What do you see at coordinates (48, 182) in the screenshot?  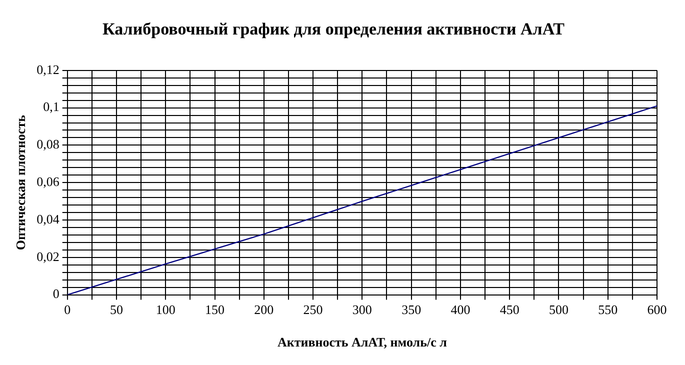 I see `y-tick-label: 0,06` at bounding box center [48, 182].